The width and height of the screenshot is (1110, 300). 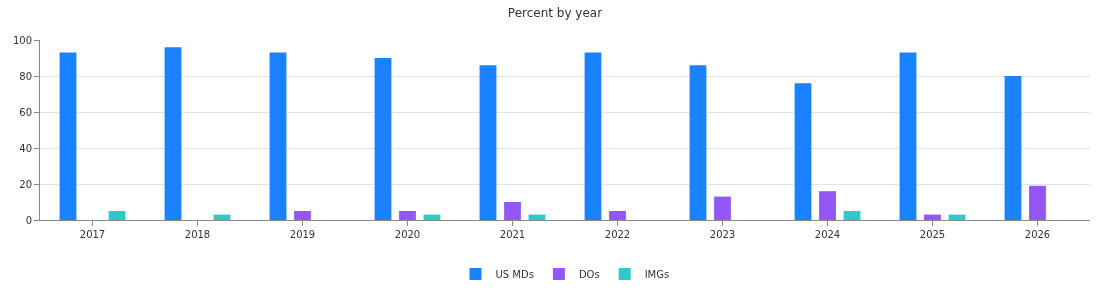 What do you see at coordinates (722, 234) in the screenshot?
I see `x-tick-label: 2023` at bounding box center [722, 234].